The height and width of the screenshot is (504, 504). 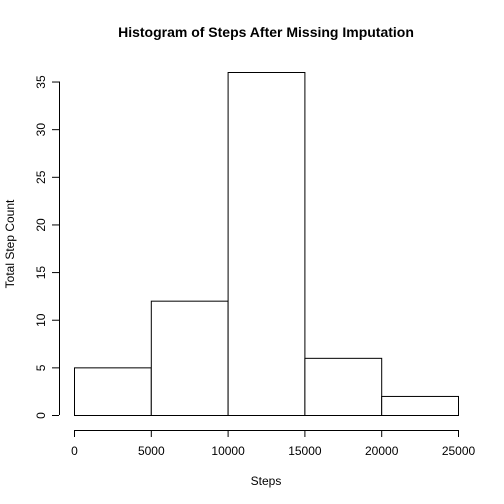 What do you see at coordinates (382, 451) in the screenshot?
I see `x-tick-label-4: 20000` at bounding box center [382, 451].